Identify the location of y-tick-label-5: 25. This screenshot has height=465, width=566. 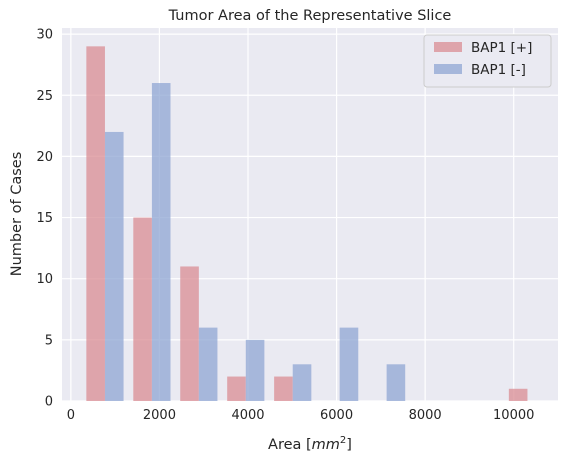
(44, 96).